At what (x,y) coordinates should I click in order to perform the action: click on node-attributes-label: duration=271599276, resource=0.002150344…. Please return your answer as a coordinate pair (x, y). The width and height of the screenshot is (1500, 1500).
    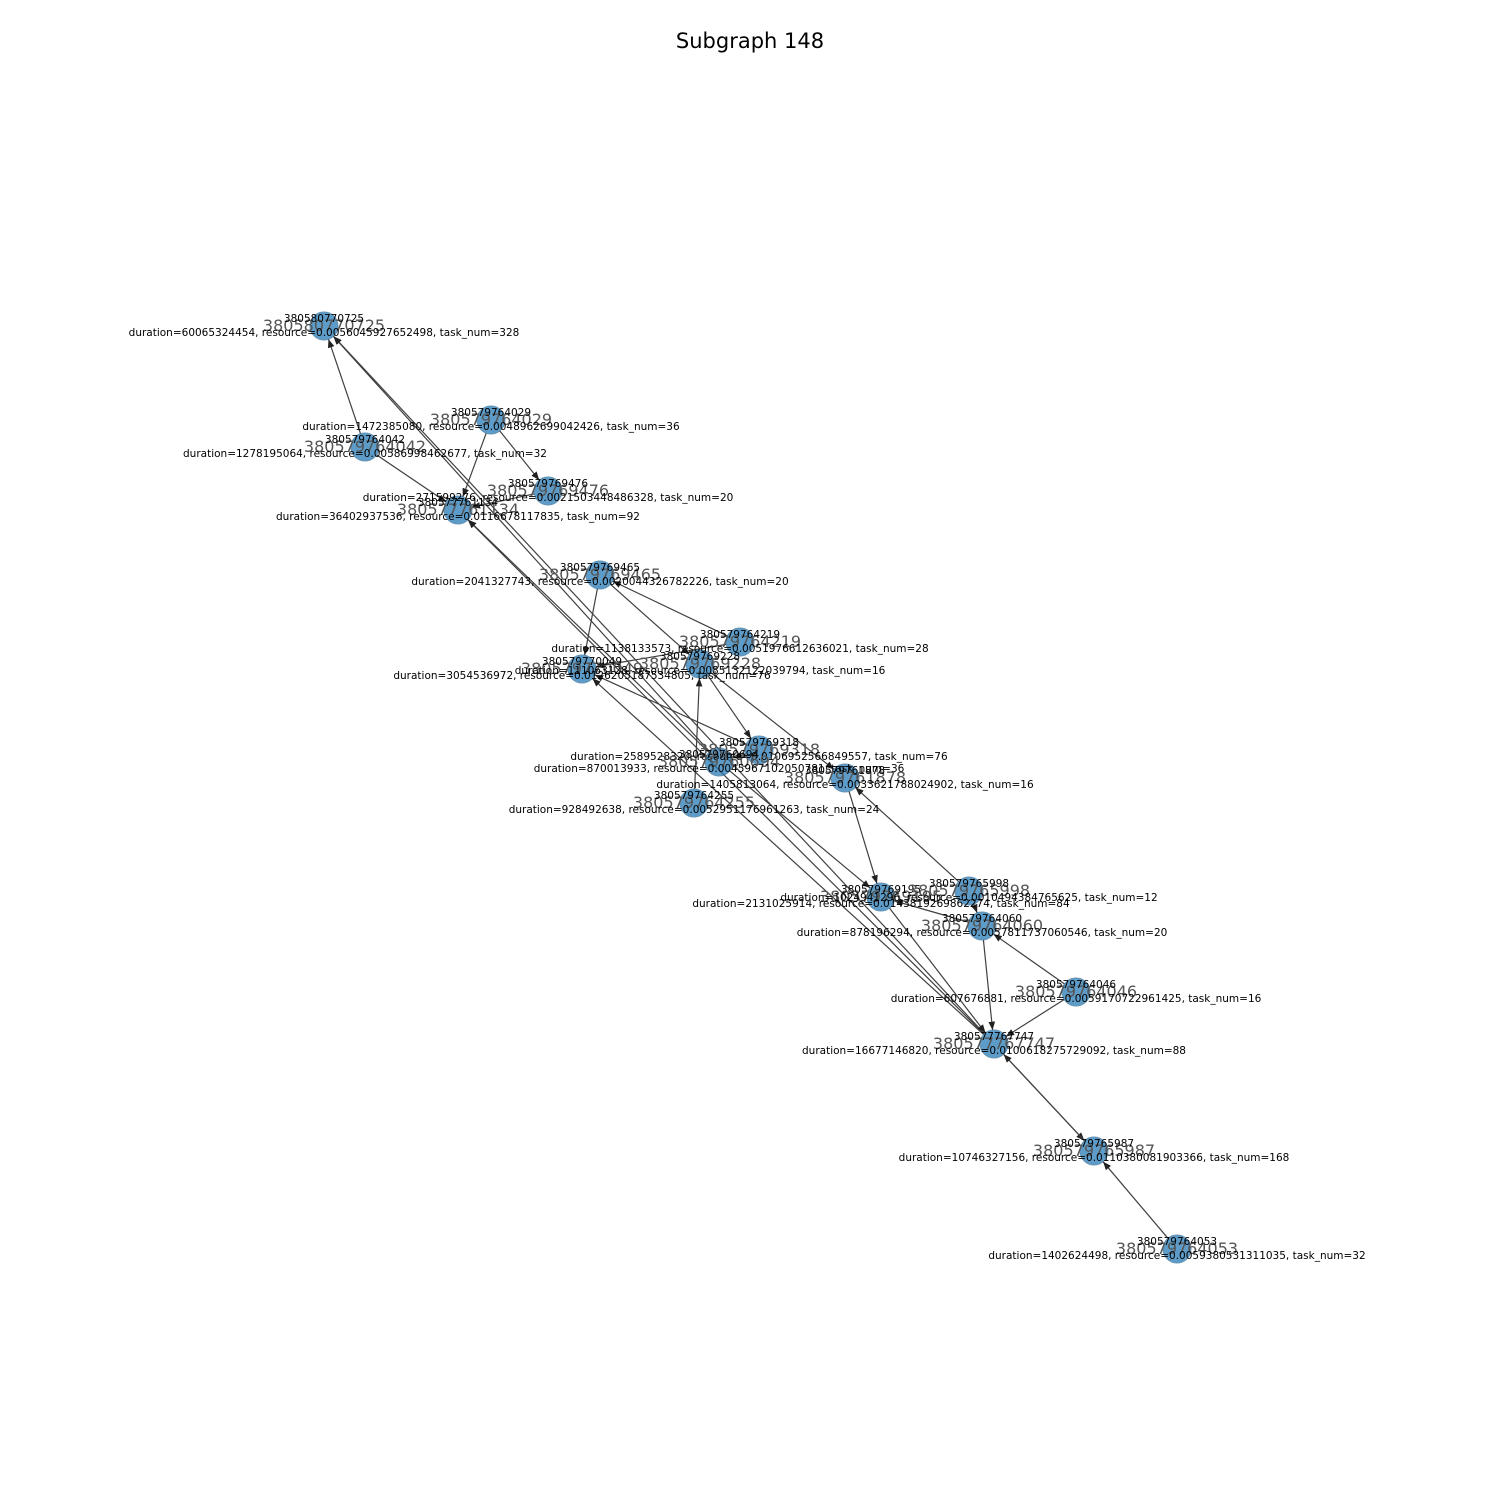
    Looking at the image, I should click on (548, 498).